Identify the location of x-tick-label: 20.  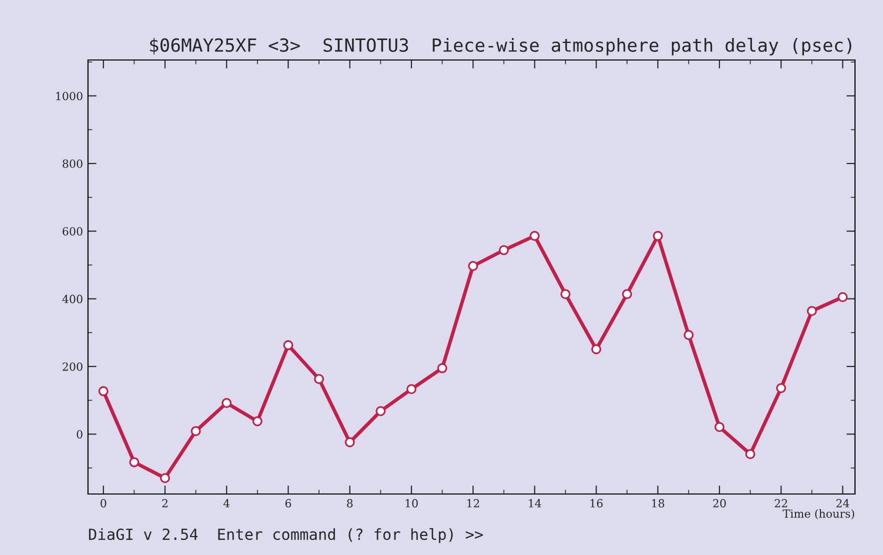
(719, 503).